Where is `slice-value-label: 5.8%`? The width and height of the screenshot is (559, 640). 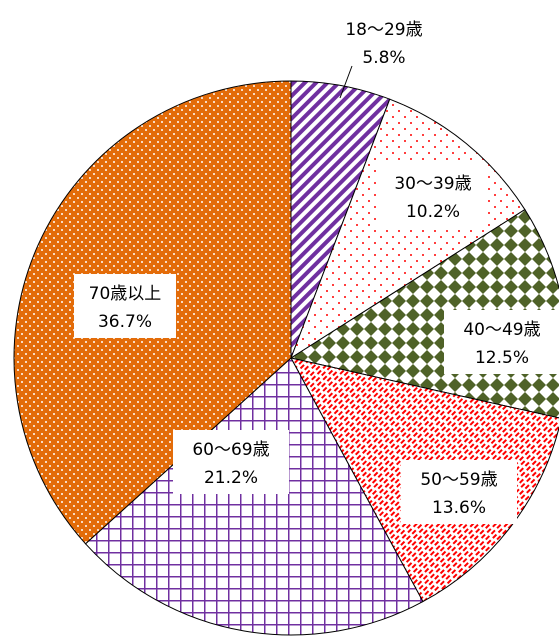 slice-value-label: 5.8% is located at coordinates (383, 58).